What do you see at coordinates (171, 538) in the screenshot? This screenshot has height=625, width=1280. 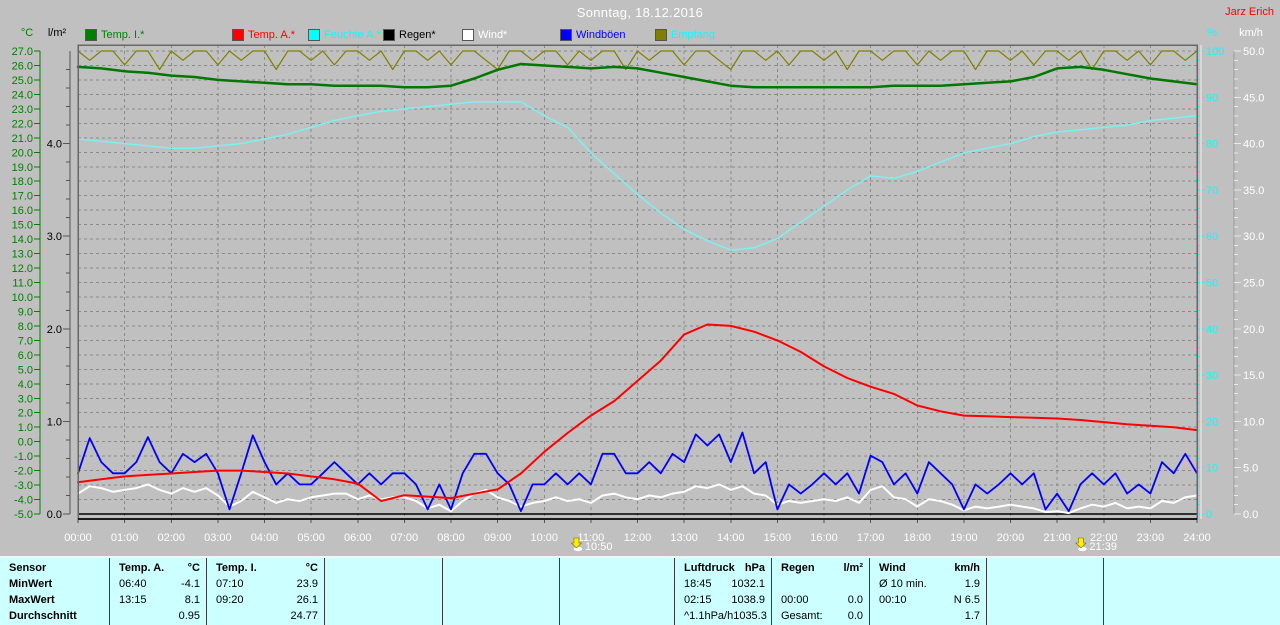 I see `x-tick-label: 02:00` at bounding box center [171, 538].